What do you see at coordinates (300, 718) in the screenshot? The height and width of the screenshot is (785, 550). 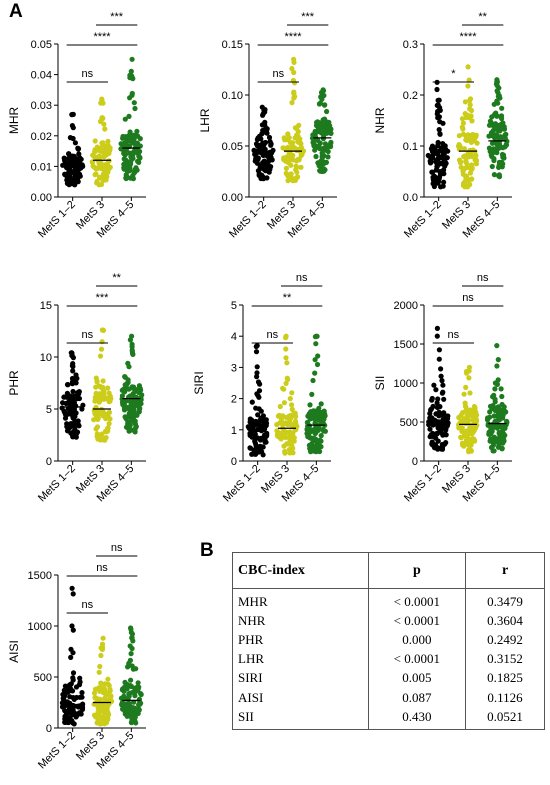 I see `table-cell: SII` at bounding box center [300, 718].